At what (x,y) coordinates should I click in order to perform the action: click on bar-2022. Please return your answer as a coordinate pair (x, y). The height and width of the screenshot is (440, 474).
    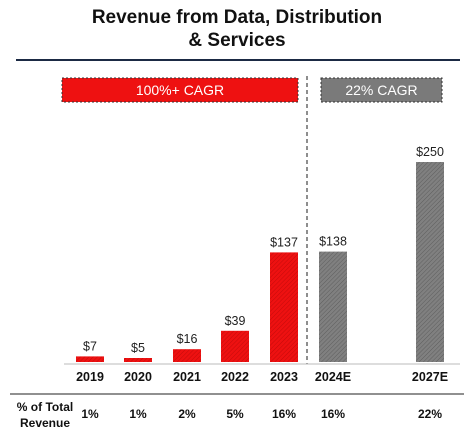
    Looking at the image, I should click on (235, 346).